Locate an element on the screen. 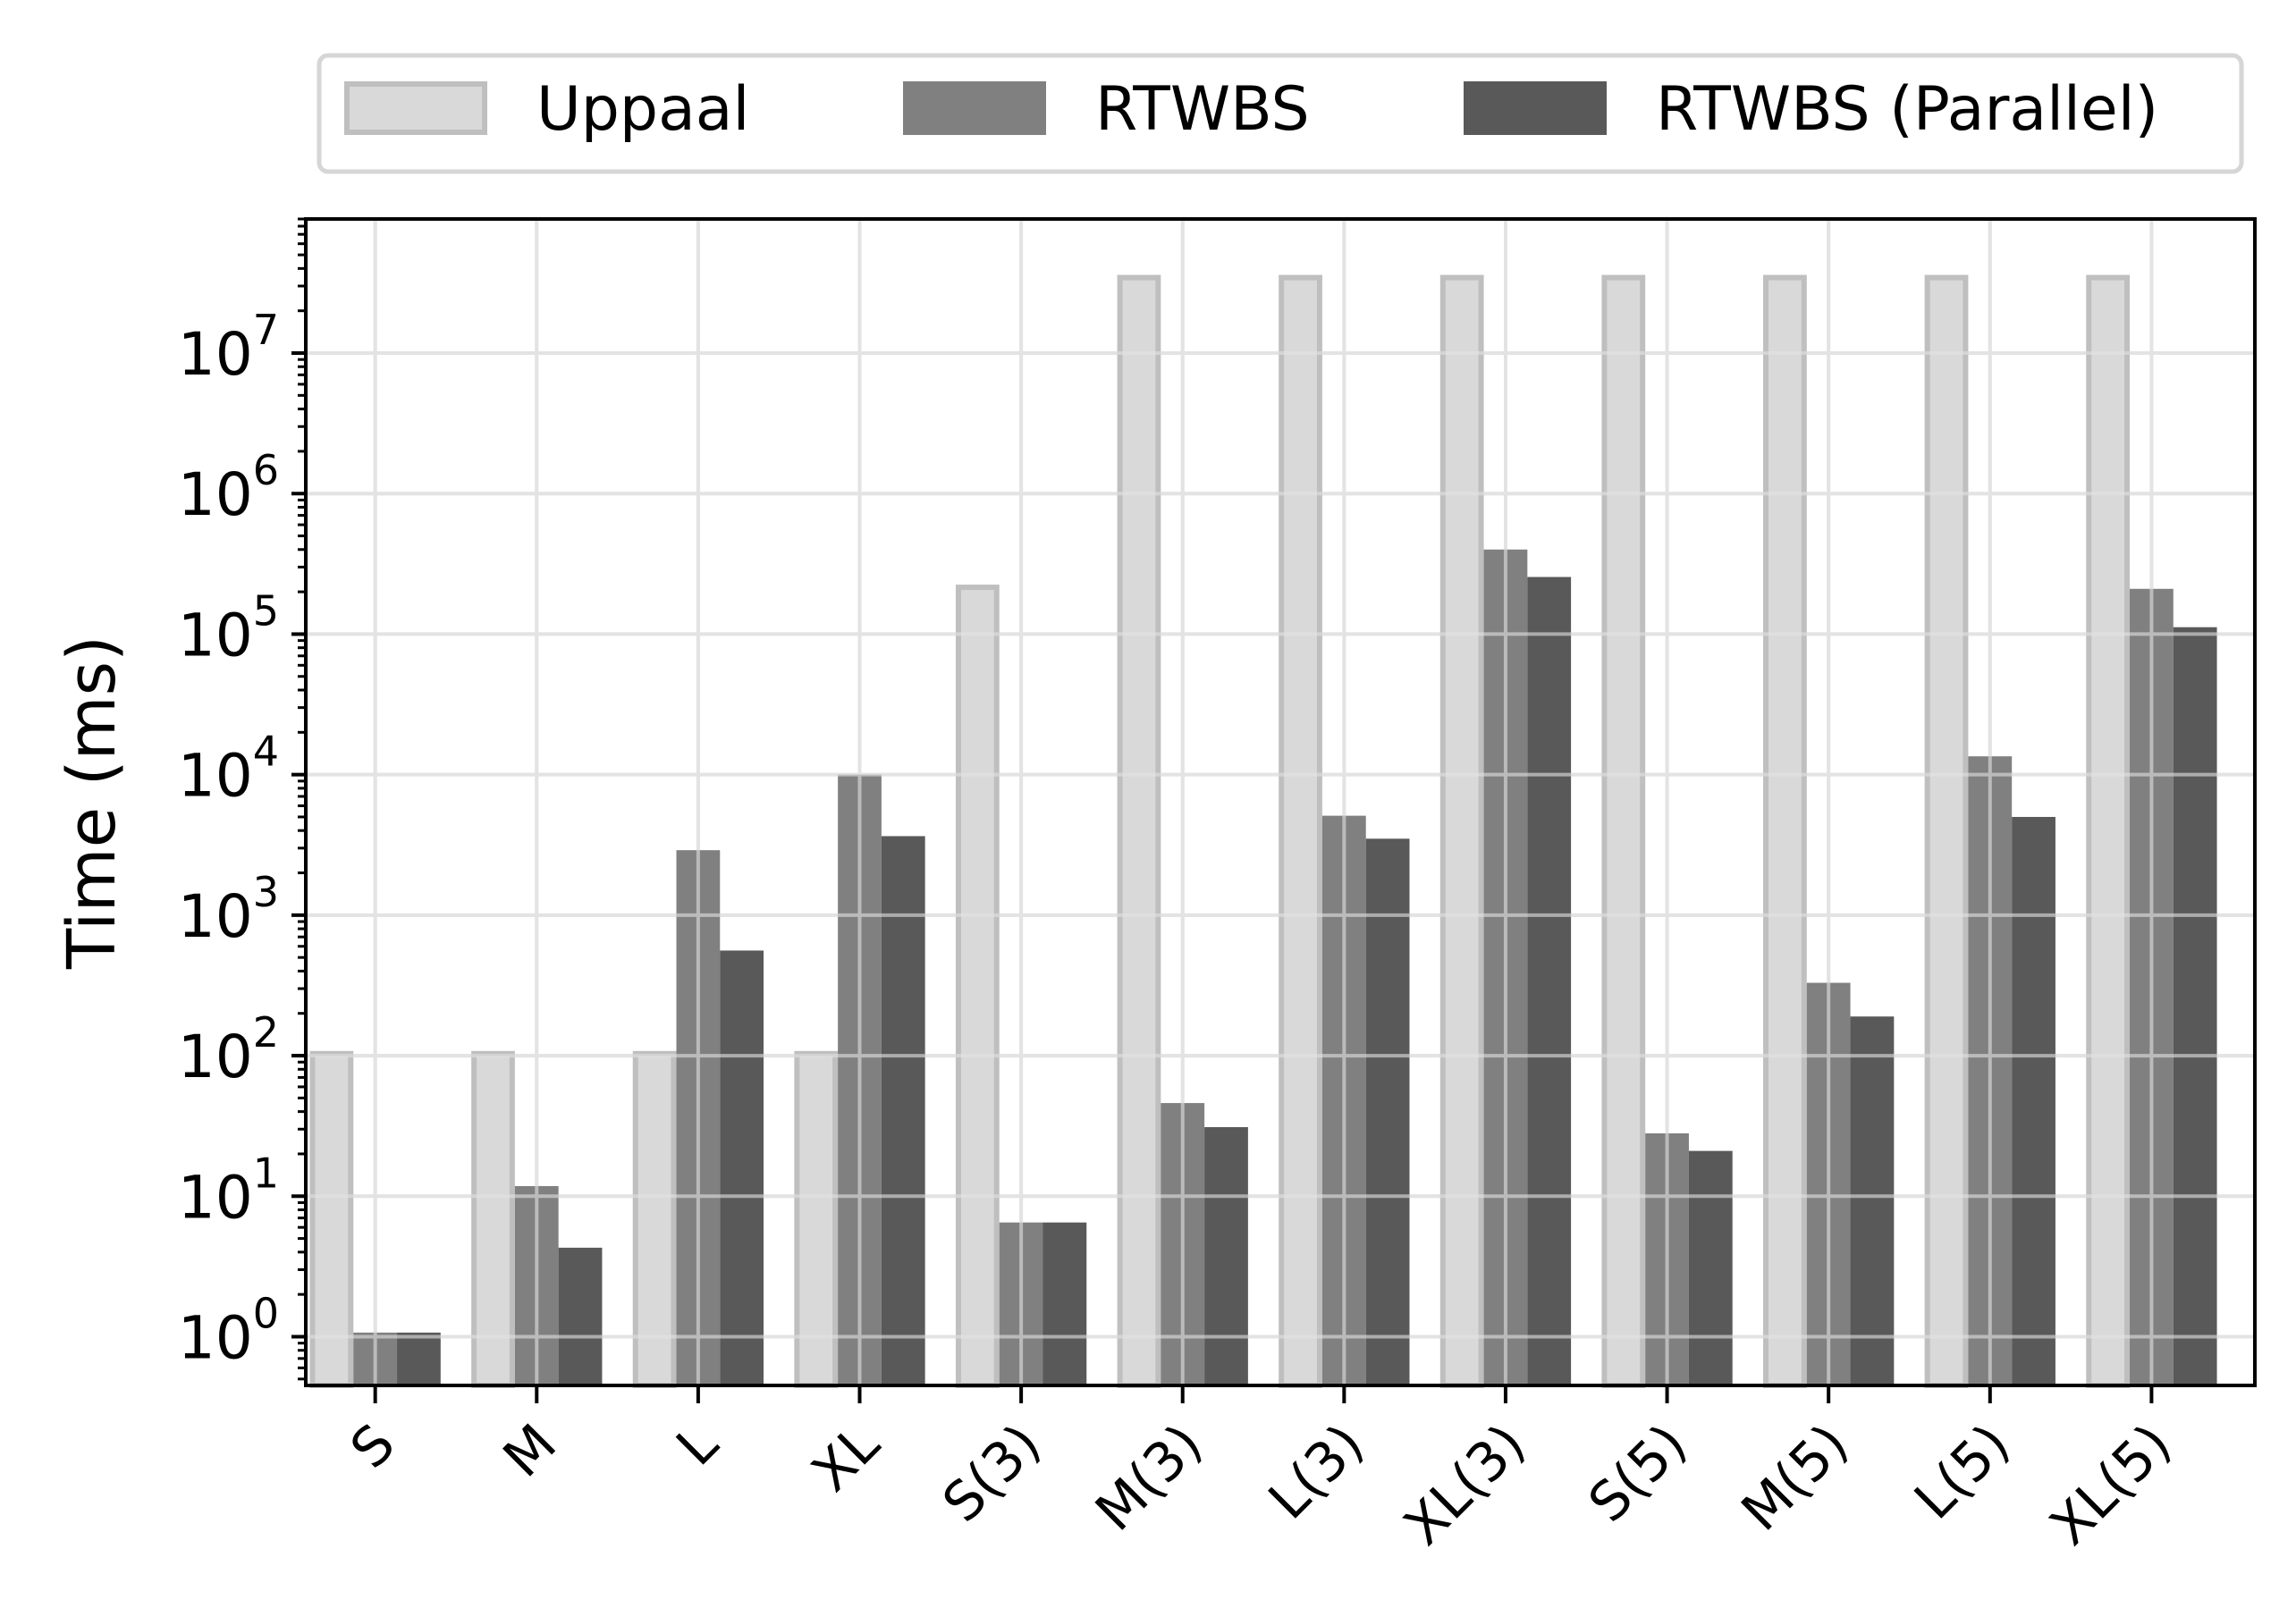 The height and width of the screenshot is (1608, 2296). y-tick-label: 10³ is located at coordinates (228, 909).